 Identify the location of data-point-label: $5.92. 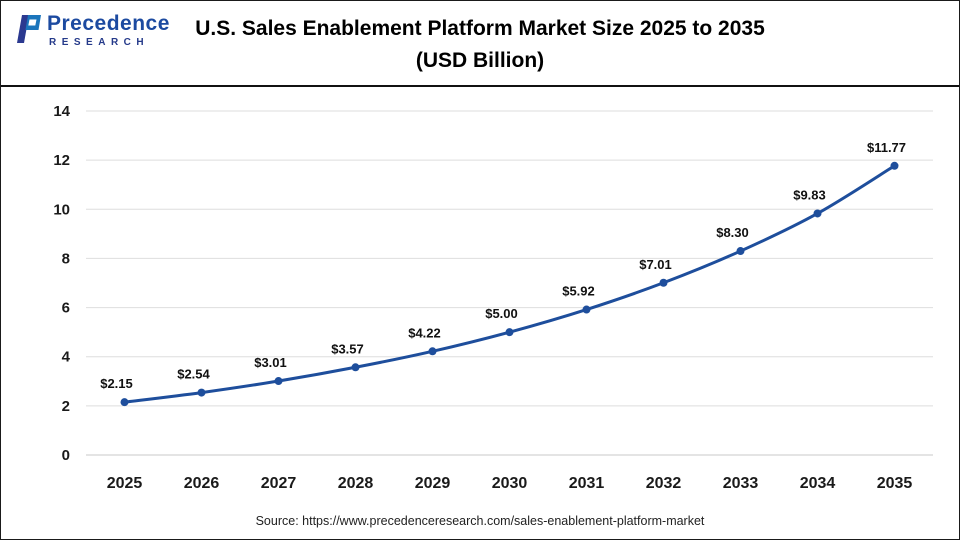
(578, 291).